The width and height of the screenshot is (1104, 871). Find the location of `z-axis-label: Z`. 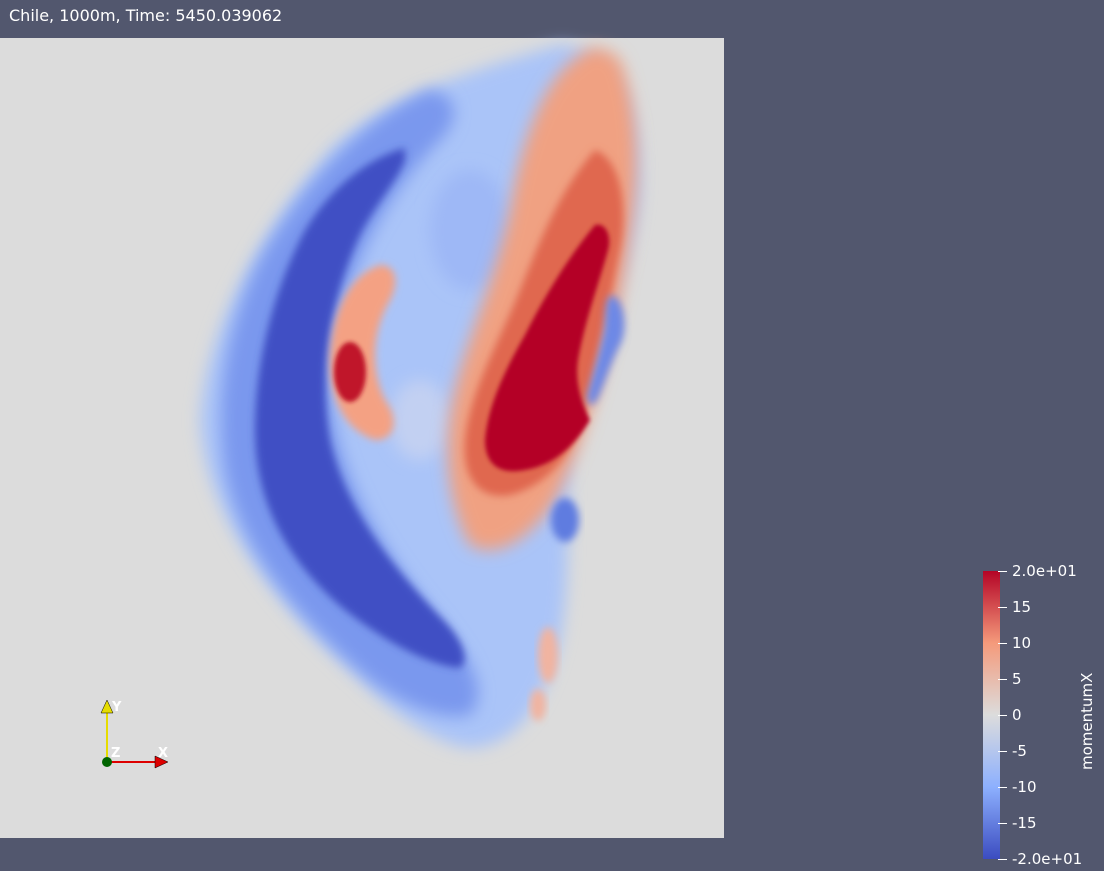

z-axis-label: Z is located at coordinates (116, 753).